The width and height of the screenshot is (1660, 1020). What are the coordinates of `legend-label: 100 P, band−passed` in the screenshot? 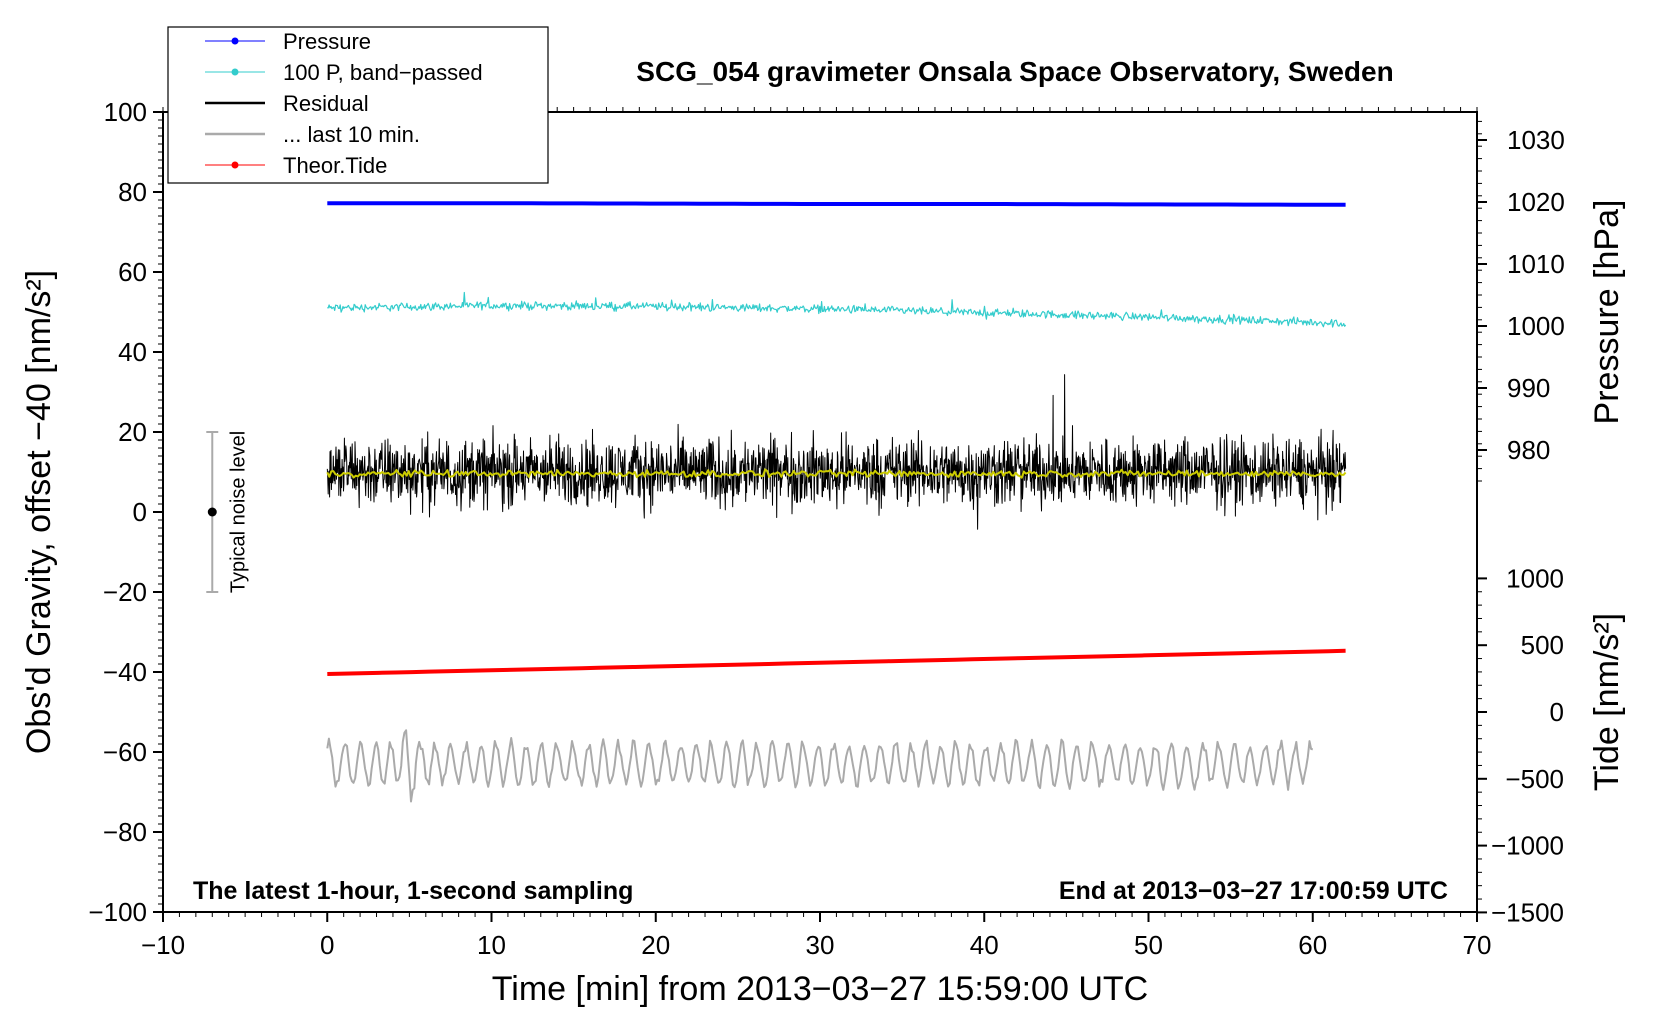 It's located at (383, 72).